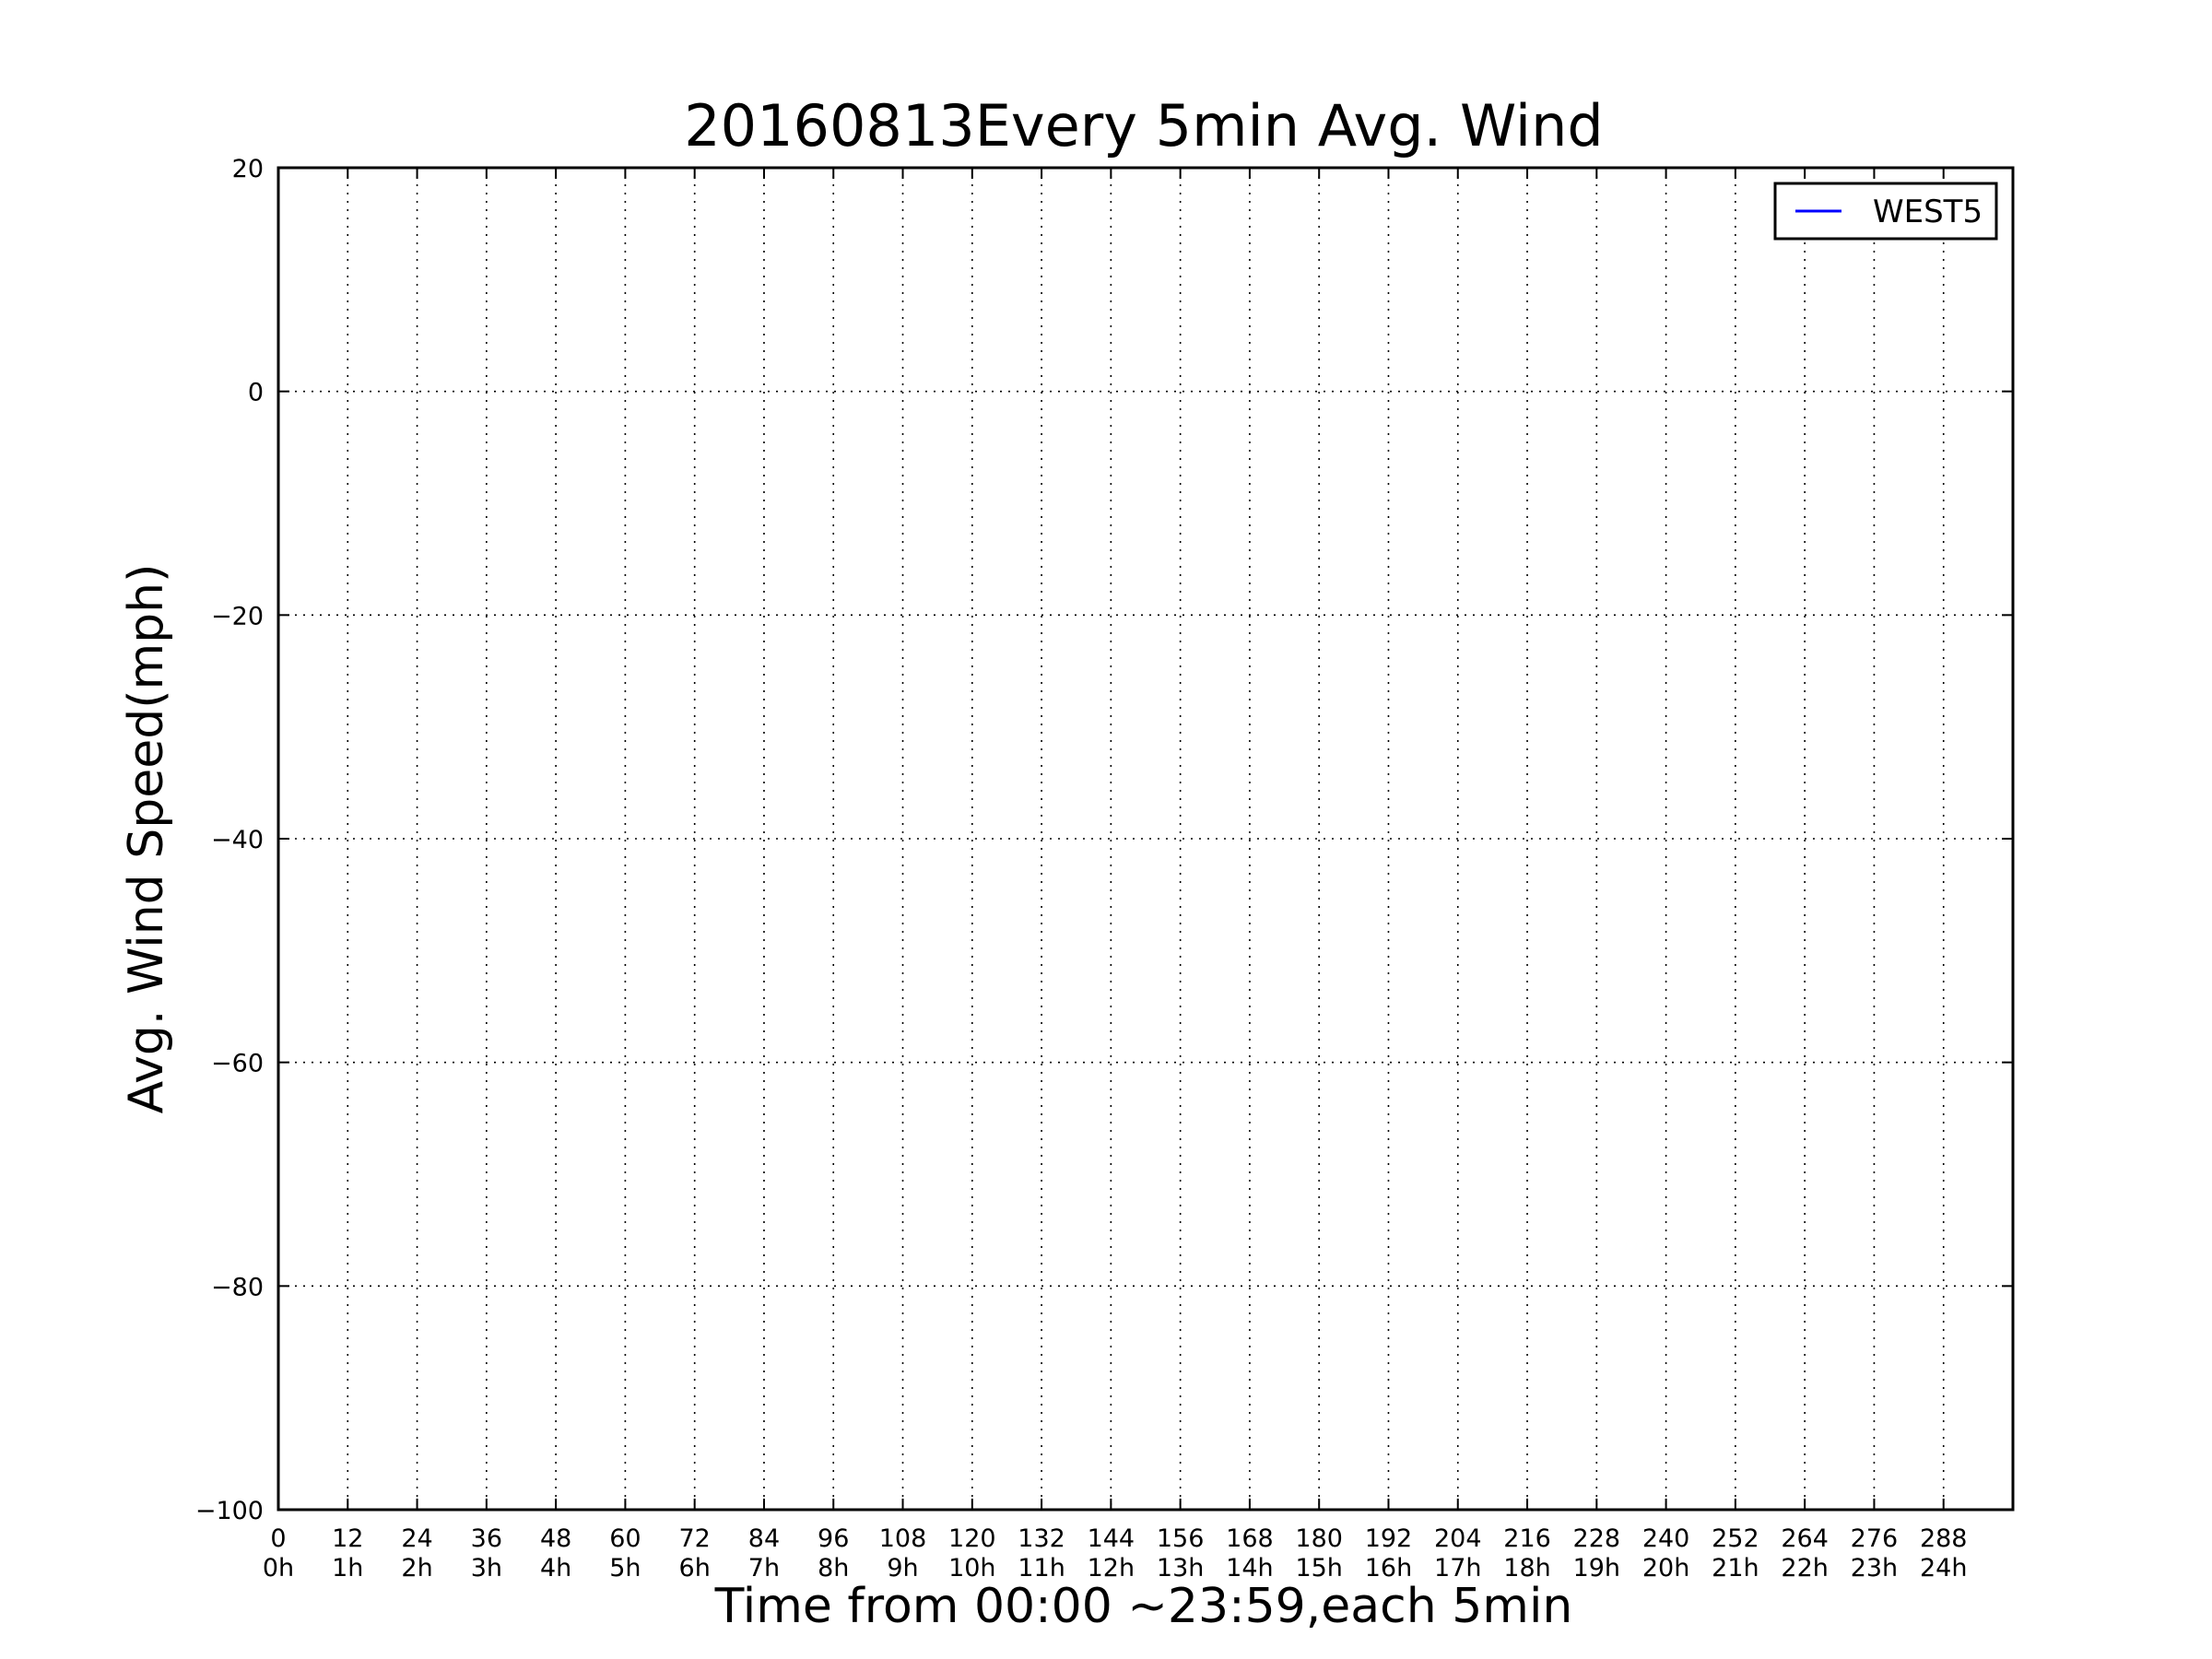 The width and height of the screenshot is (2212, 1659). I want to click on x-tick-sublabel: 16h, so click(1388, 1568).